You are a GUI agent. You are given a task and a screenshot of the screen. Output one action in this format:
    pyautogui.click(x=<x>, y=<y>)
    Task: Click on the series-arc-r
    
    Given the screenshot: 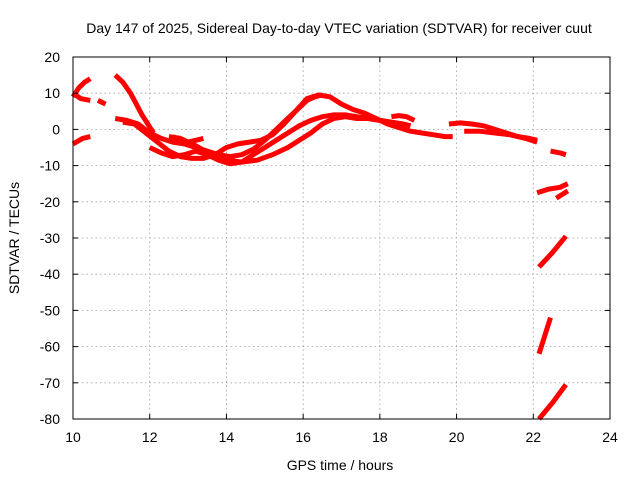 What is the action you would take?
    pyautogui.click(x=544, y=335)
    